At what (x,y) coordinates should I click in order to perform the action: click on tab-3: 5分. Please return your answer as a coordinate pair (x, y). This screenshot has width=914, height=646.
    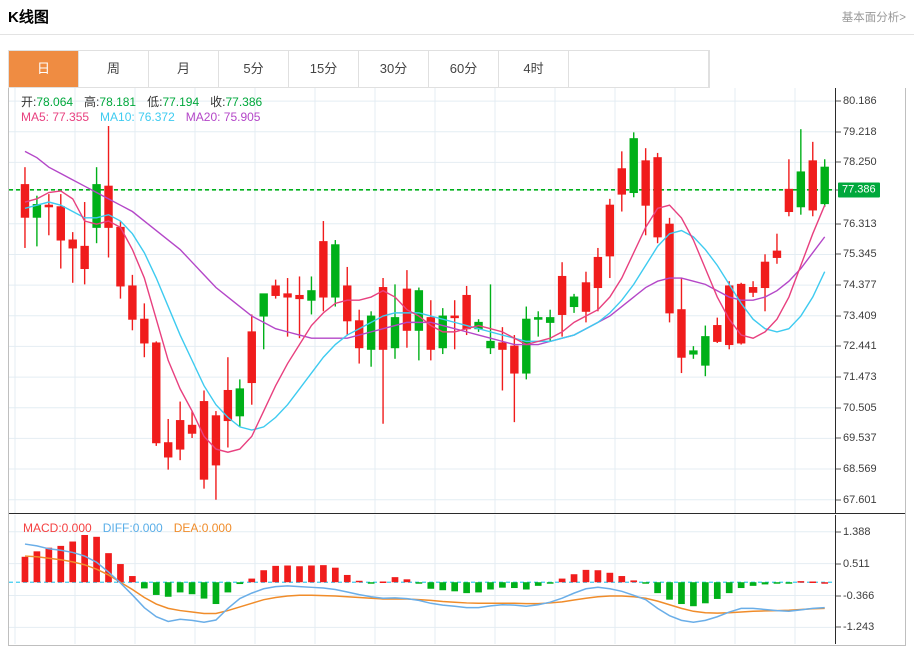
    Looking at the image, I should click on (254, 69).